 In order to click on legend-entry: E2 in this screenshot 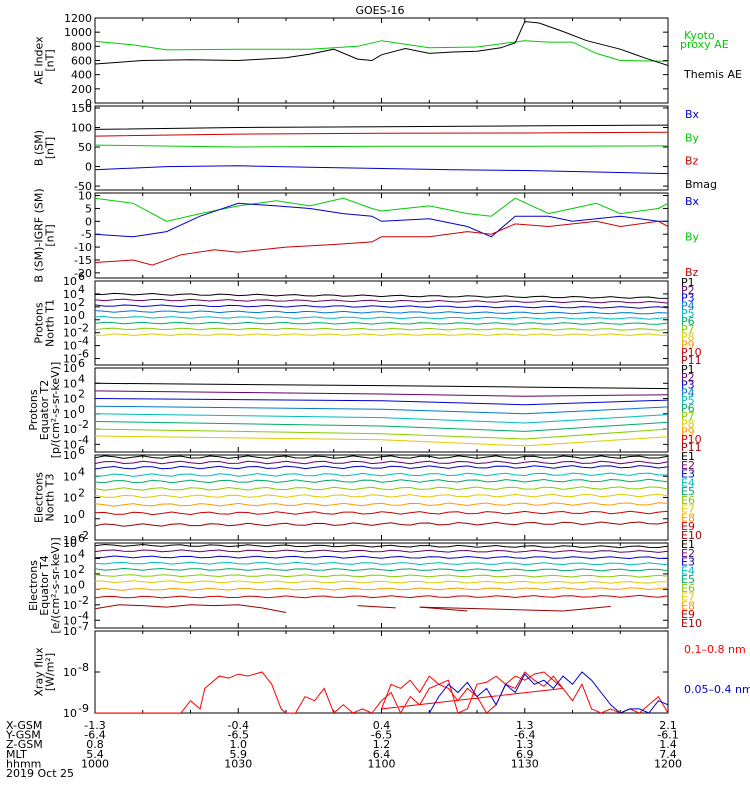, I will do `click(688, 553)`.